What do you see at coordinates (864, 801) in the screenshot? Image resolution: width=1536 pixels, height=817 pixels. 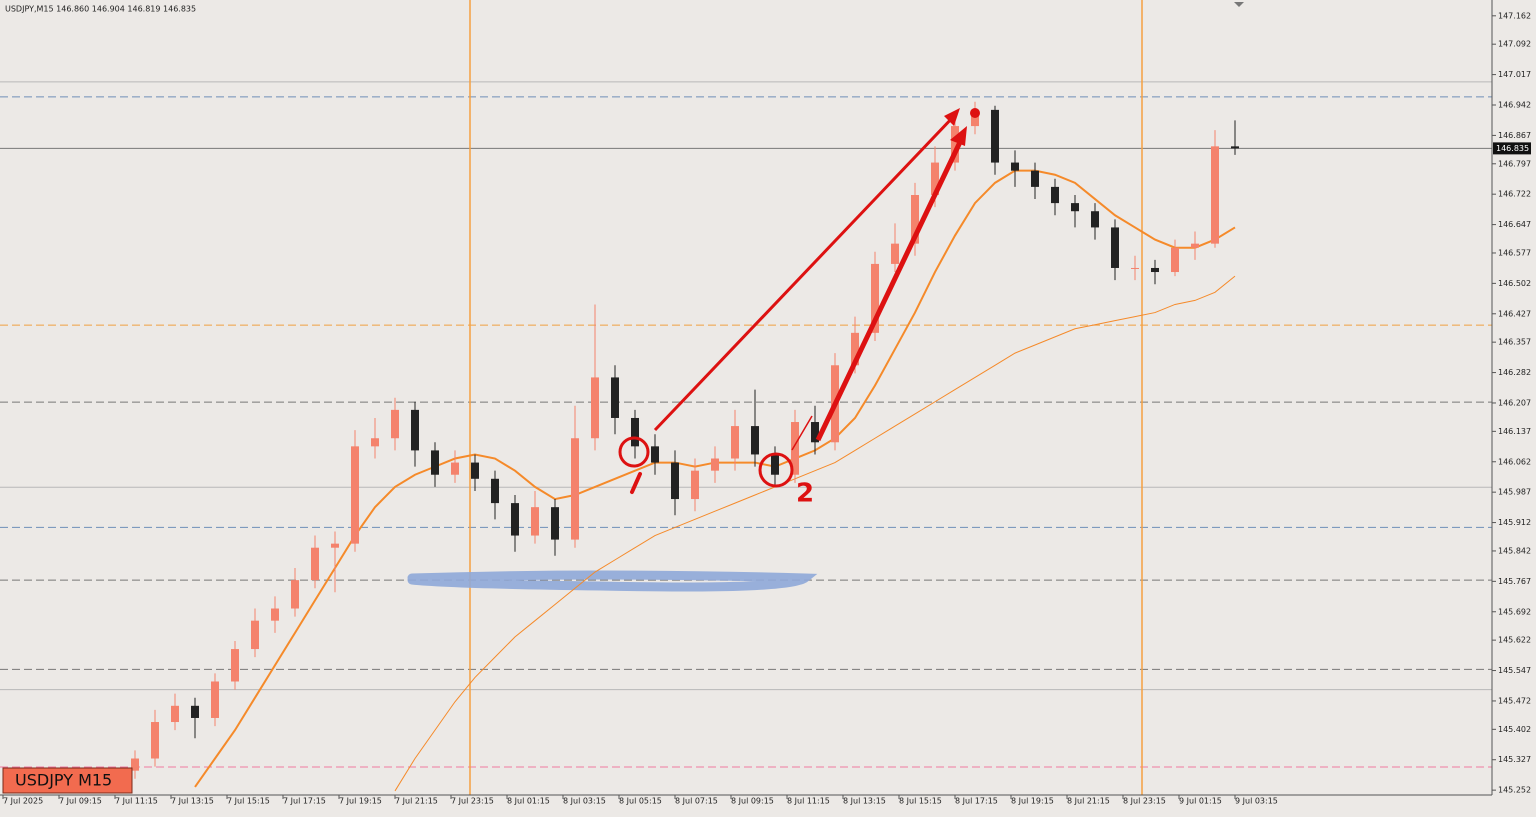 I see `x-tick-label: 8 Jul 13:15` at bounding box center [864, 801].